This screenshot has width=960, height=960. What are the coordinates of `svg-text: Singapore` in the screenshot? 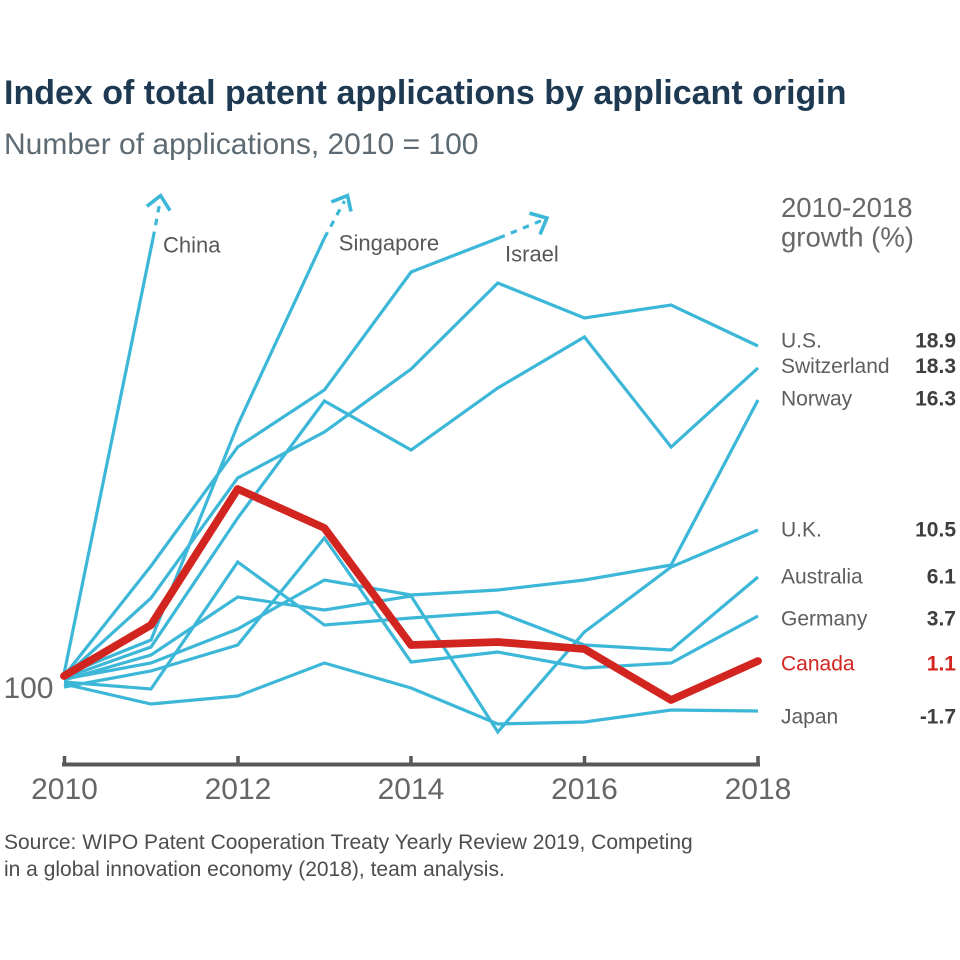 It's located at (389, 243).